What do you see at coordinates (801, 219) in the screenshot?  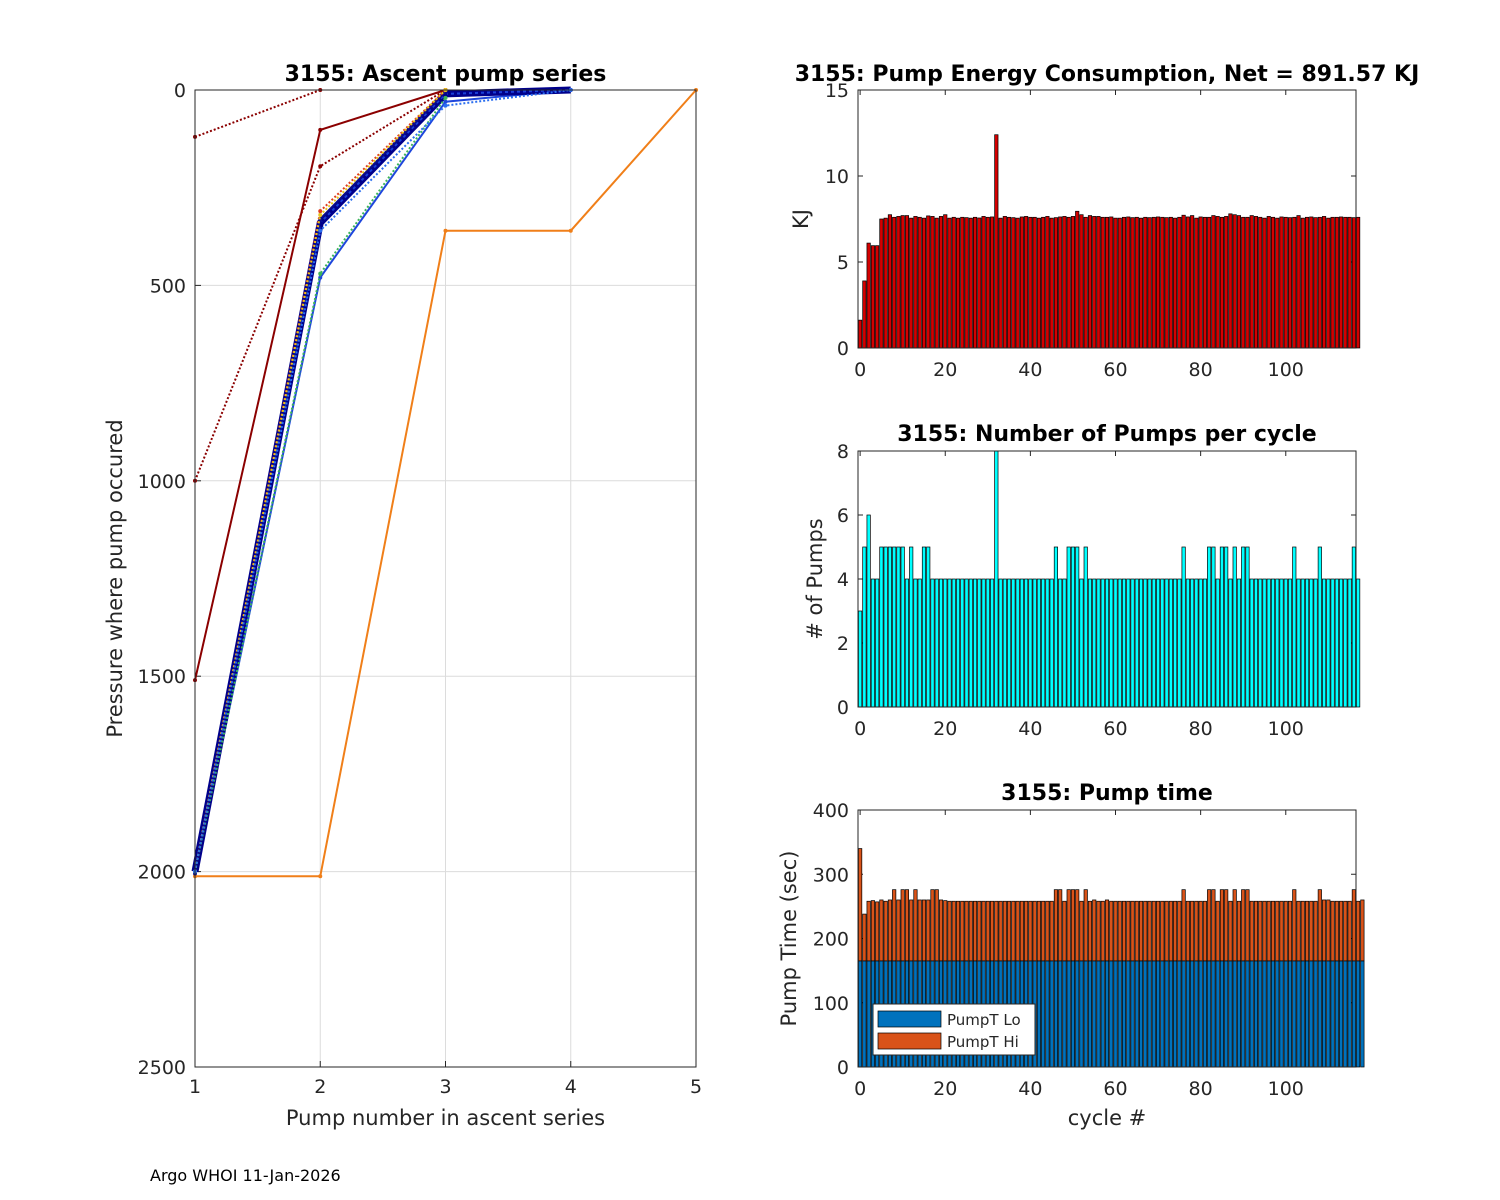 I see `energy-y-label: KJ` at bounding box center [801, 219].